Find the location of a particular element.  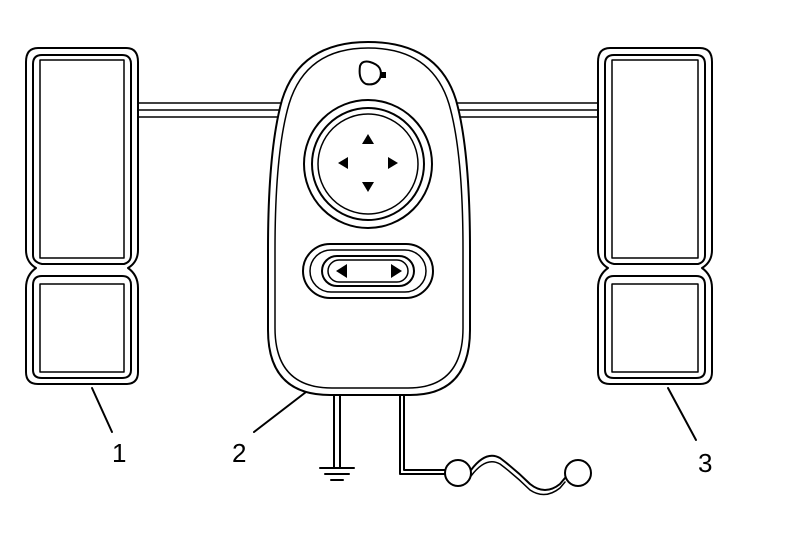

signal-wire is located at coordinates (495, 445).